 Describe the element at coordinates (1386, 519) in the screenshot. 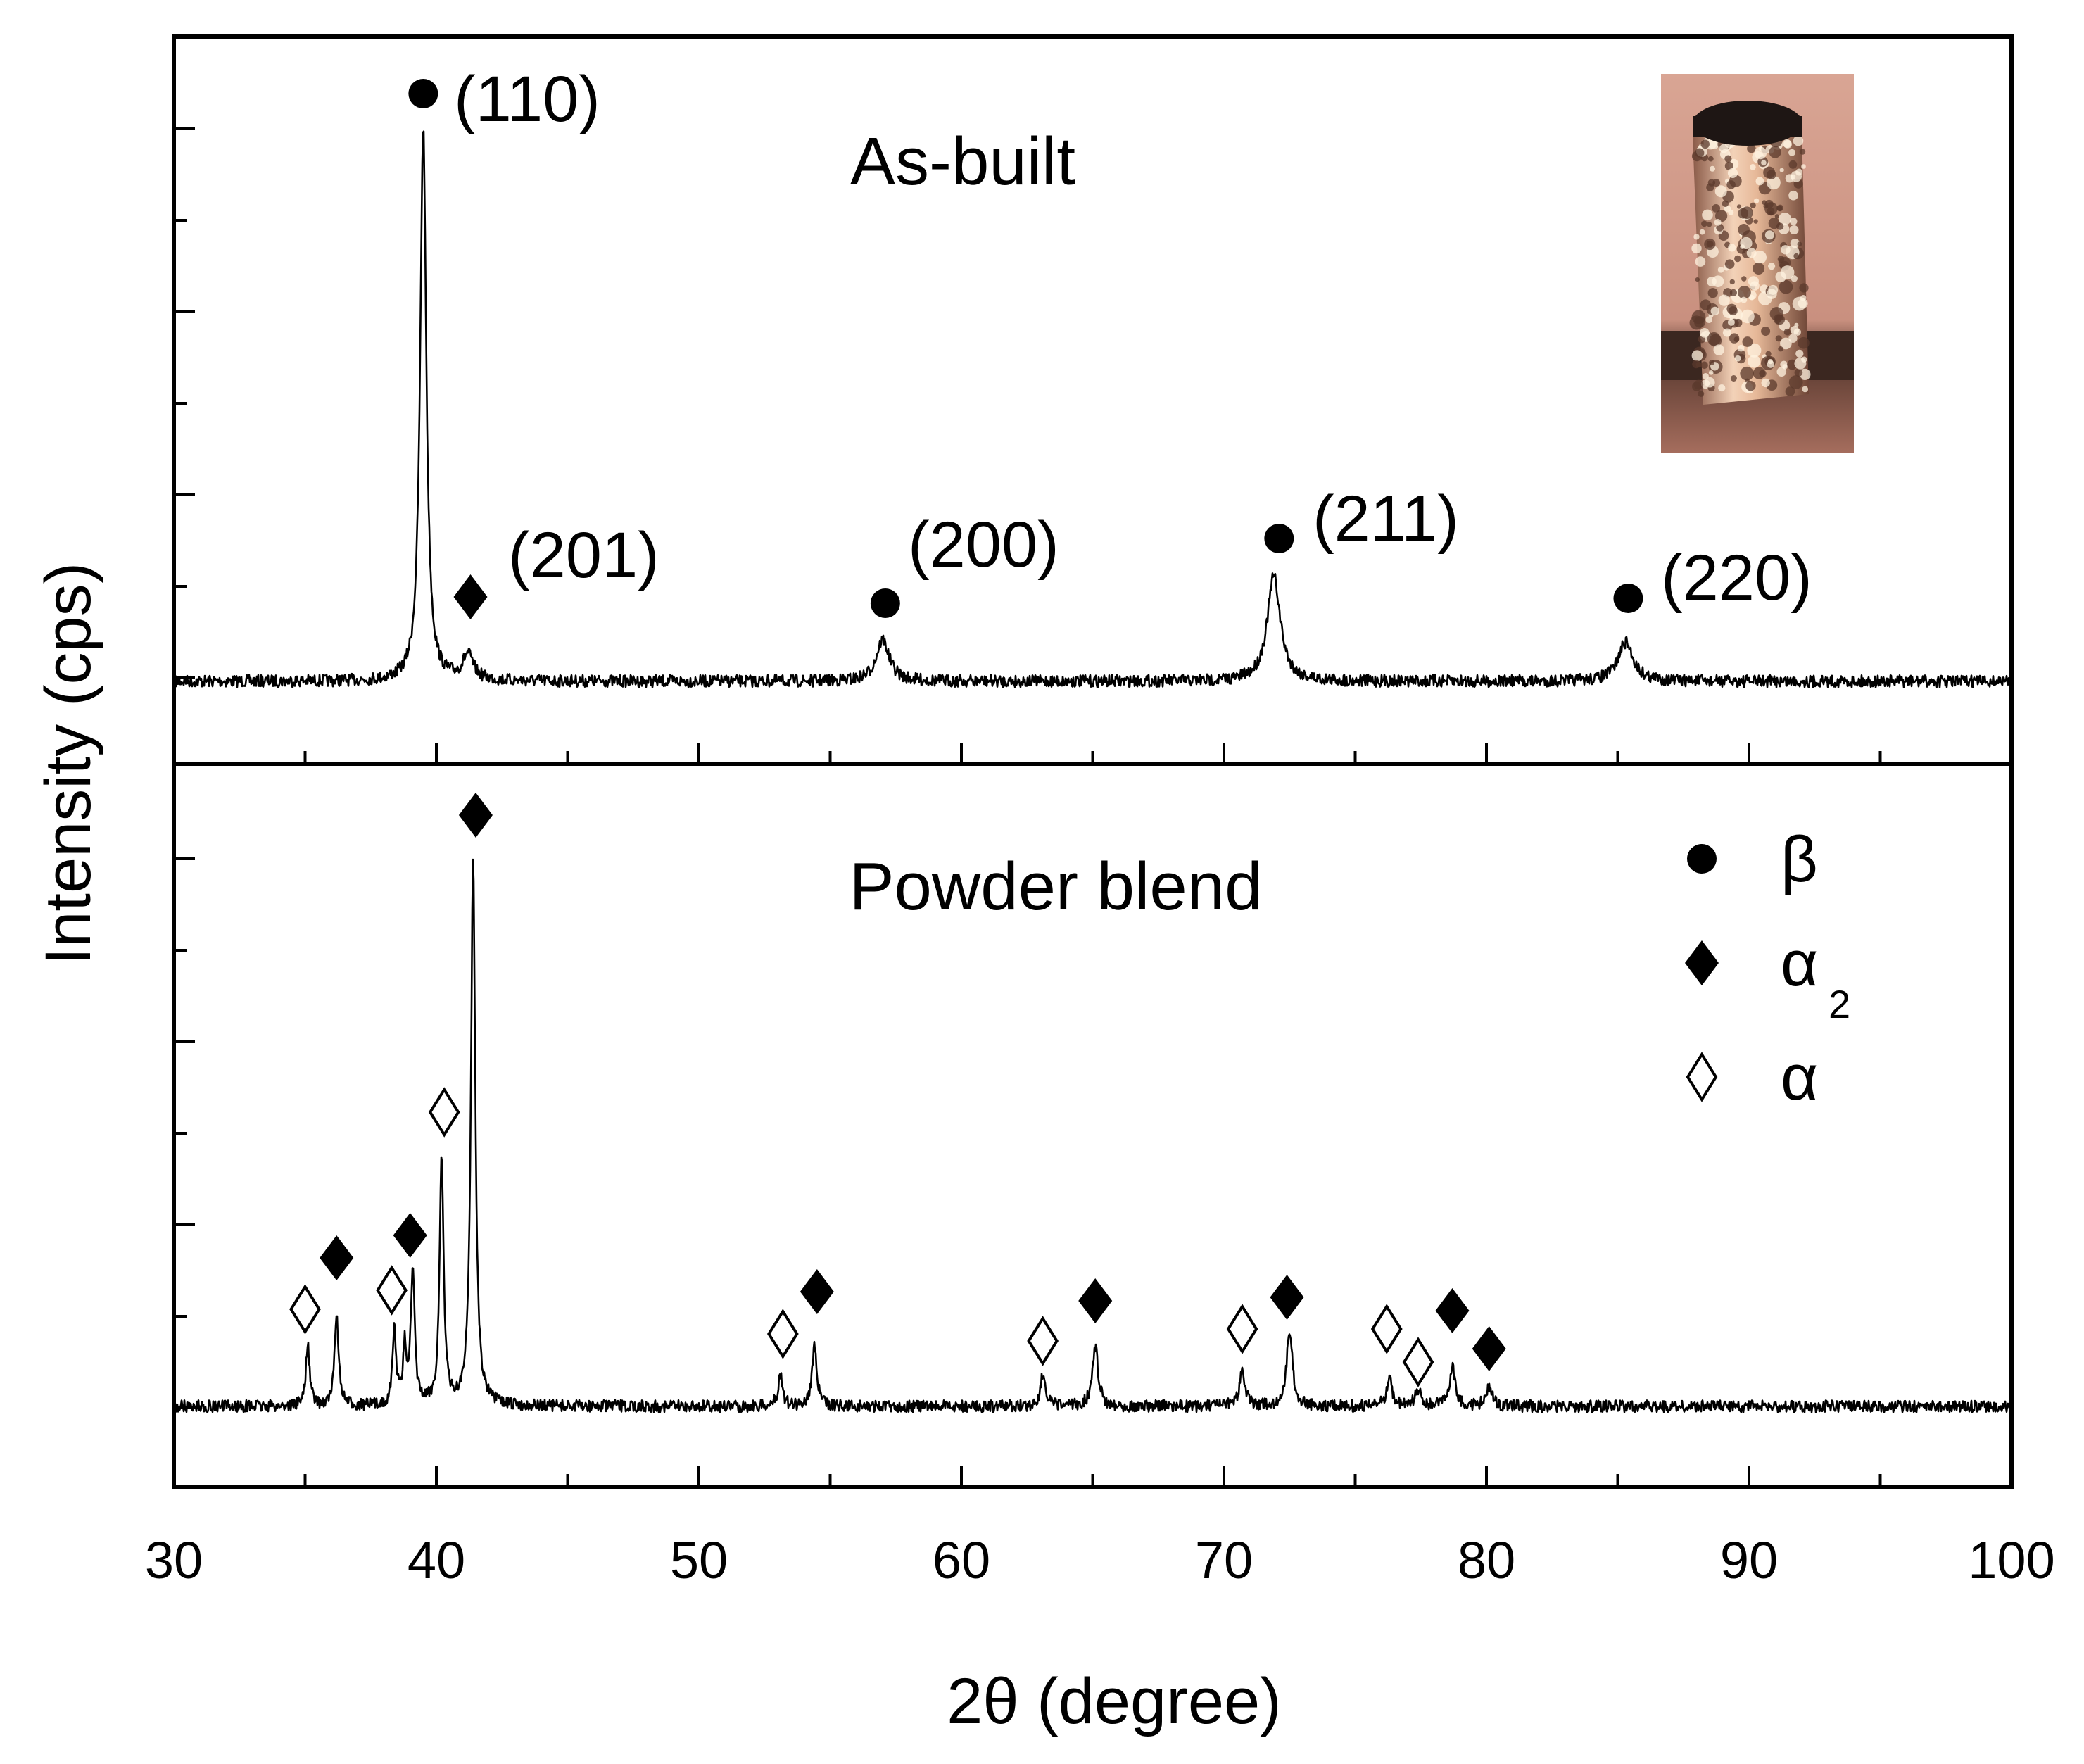

I see `hkl-label: (211)` at that location.